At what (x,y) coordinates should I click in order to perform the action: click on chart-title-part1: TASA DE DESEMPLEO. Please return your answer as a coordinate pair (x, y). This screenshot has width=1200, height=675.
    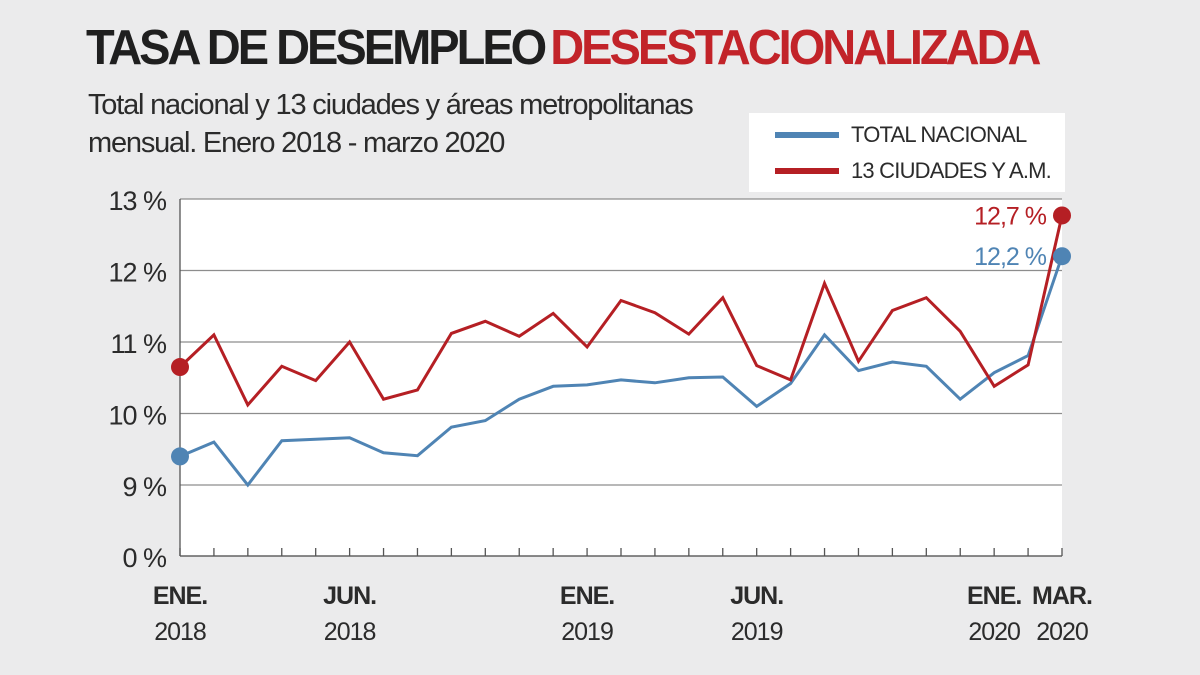
    Looking at the image, I should click on (316, 46).